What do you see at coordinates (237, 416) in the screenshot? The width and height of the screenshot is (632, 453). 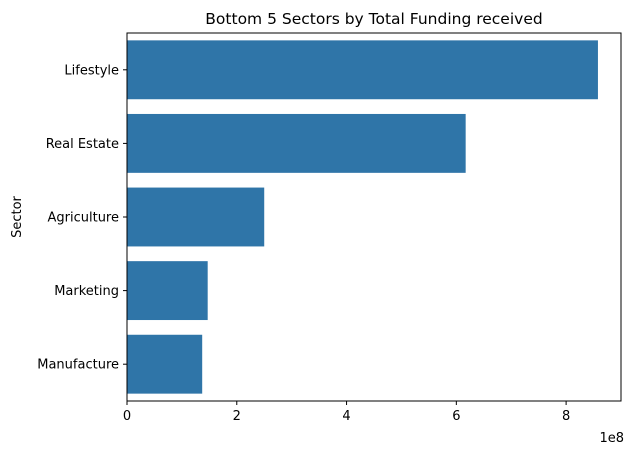 I see `x-tick-label: 2` at bounding box center [237, 416].